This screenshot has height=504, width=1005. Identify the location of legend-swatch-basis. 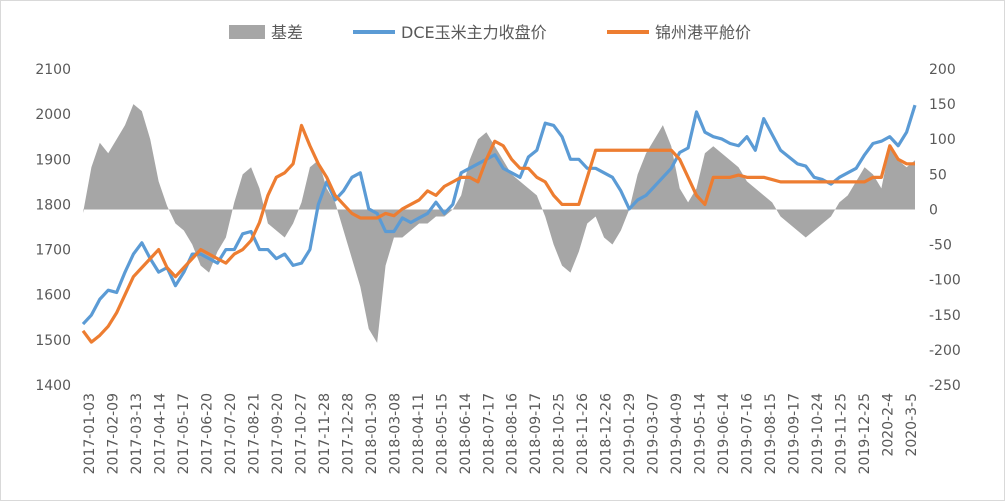
(247, 32).